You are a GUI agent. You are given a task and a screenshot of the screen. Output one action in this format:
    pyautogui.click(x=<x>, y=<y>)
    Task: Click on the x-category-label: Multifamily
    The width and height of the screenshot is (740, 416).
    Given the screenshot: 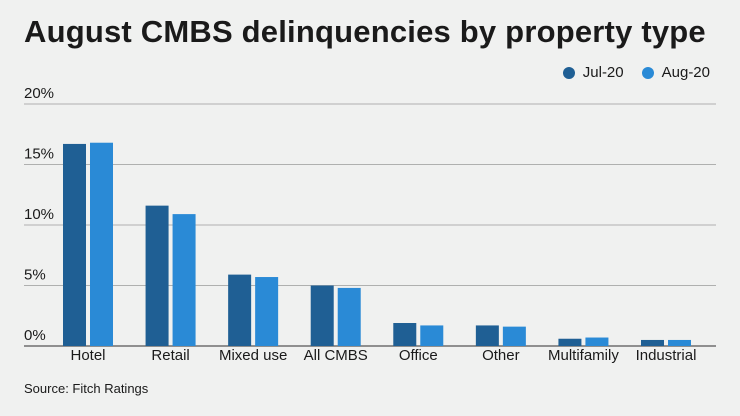 What is the action you would take?
    pyautogui.click(x=583, y=355)
    